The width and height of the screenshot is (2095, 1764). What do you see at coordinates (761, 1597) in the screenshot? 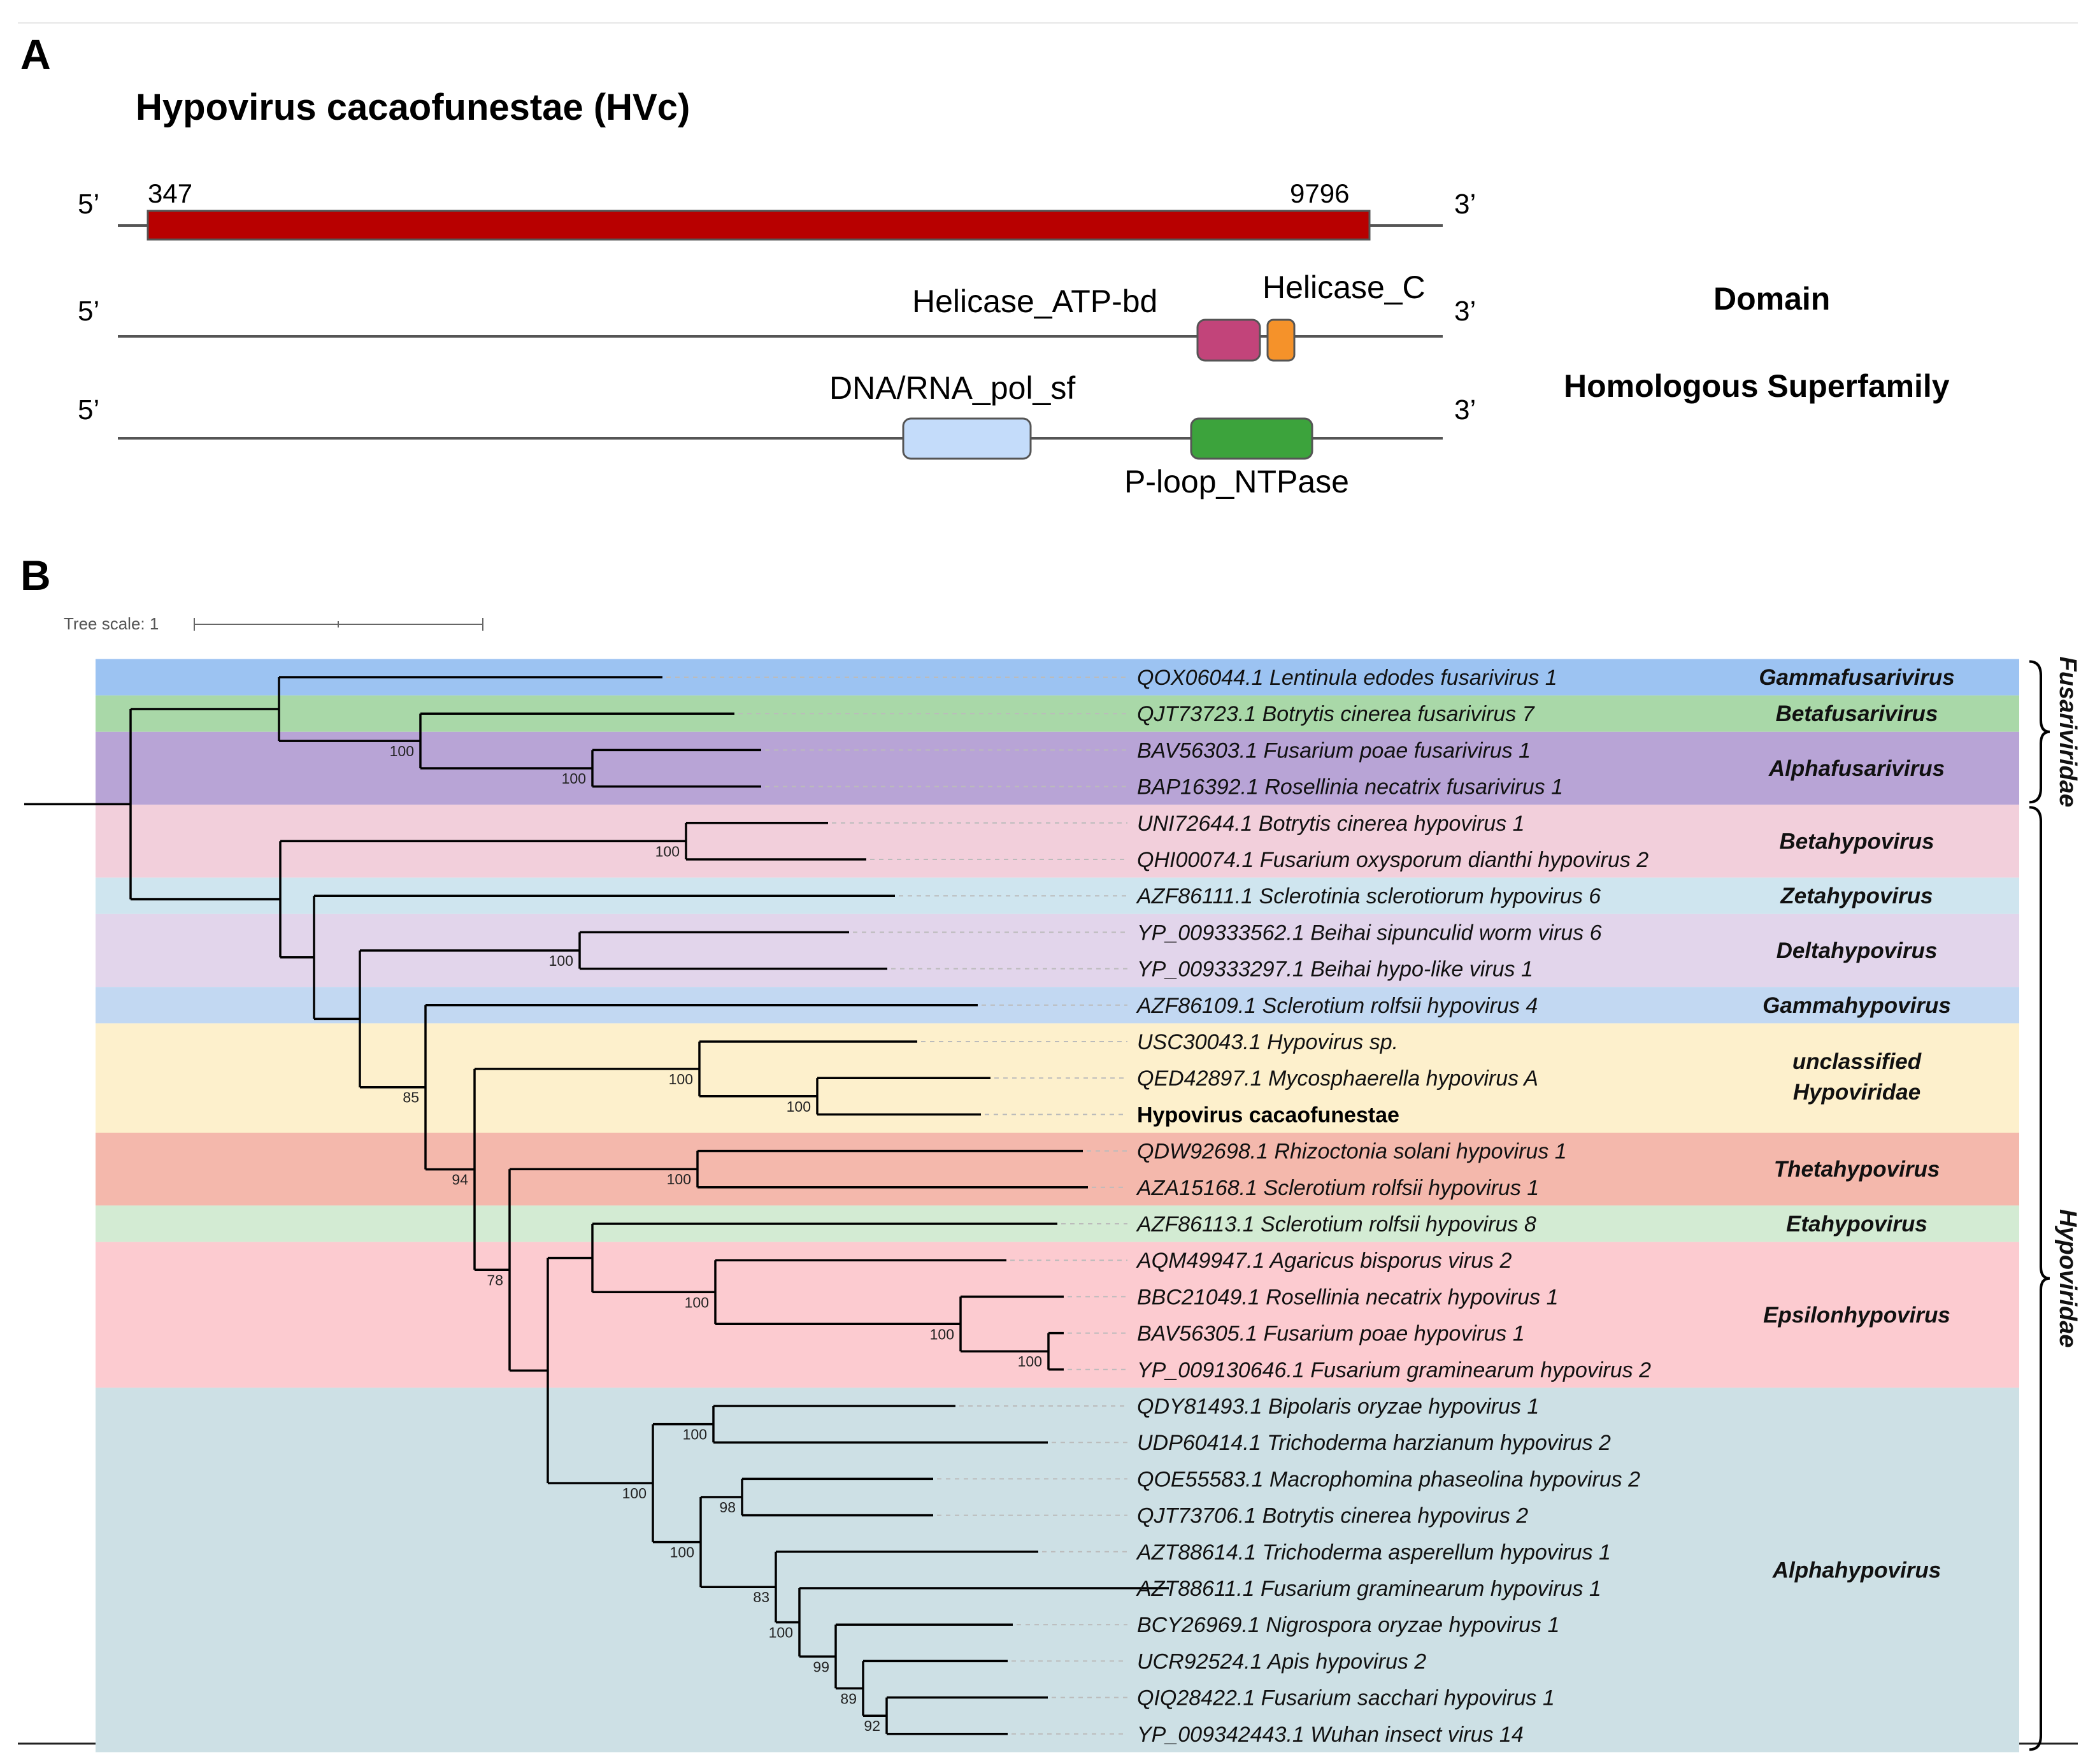
I see `bootstrap-value: 83` at bounding box center [761, 1597].